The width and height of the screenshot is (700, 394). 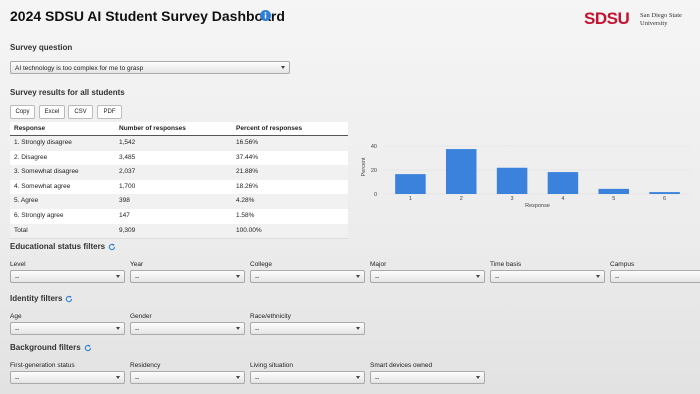 What do you see at coordinates (30, 128) in the screenshot?
I see `column-header: Response` at bounding box center [30, 128].